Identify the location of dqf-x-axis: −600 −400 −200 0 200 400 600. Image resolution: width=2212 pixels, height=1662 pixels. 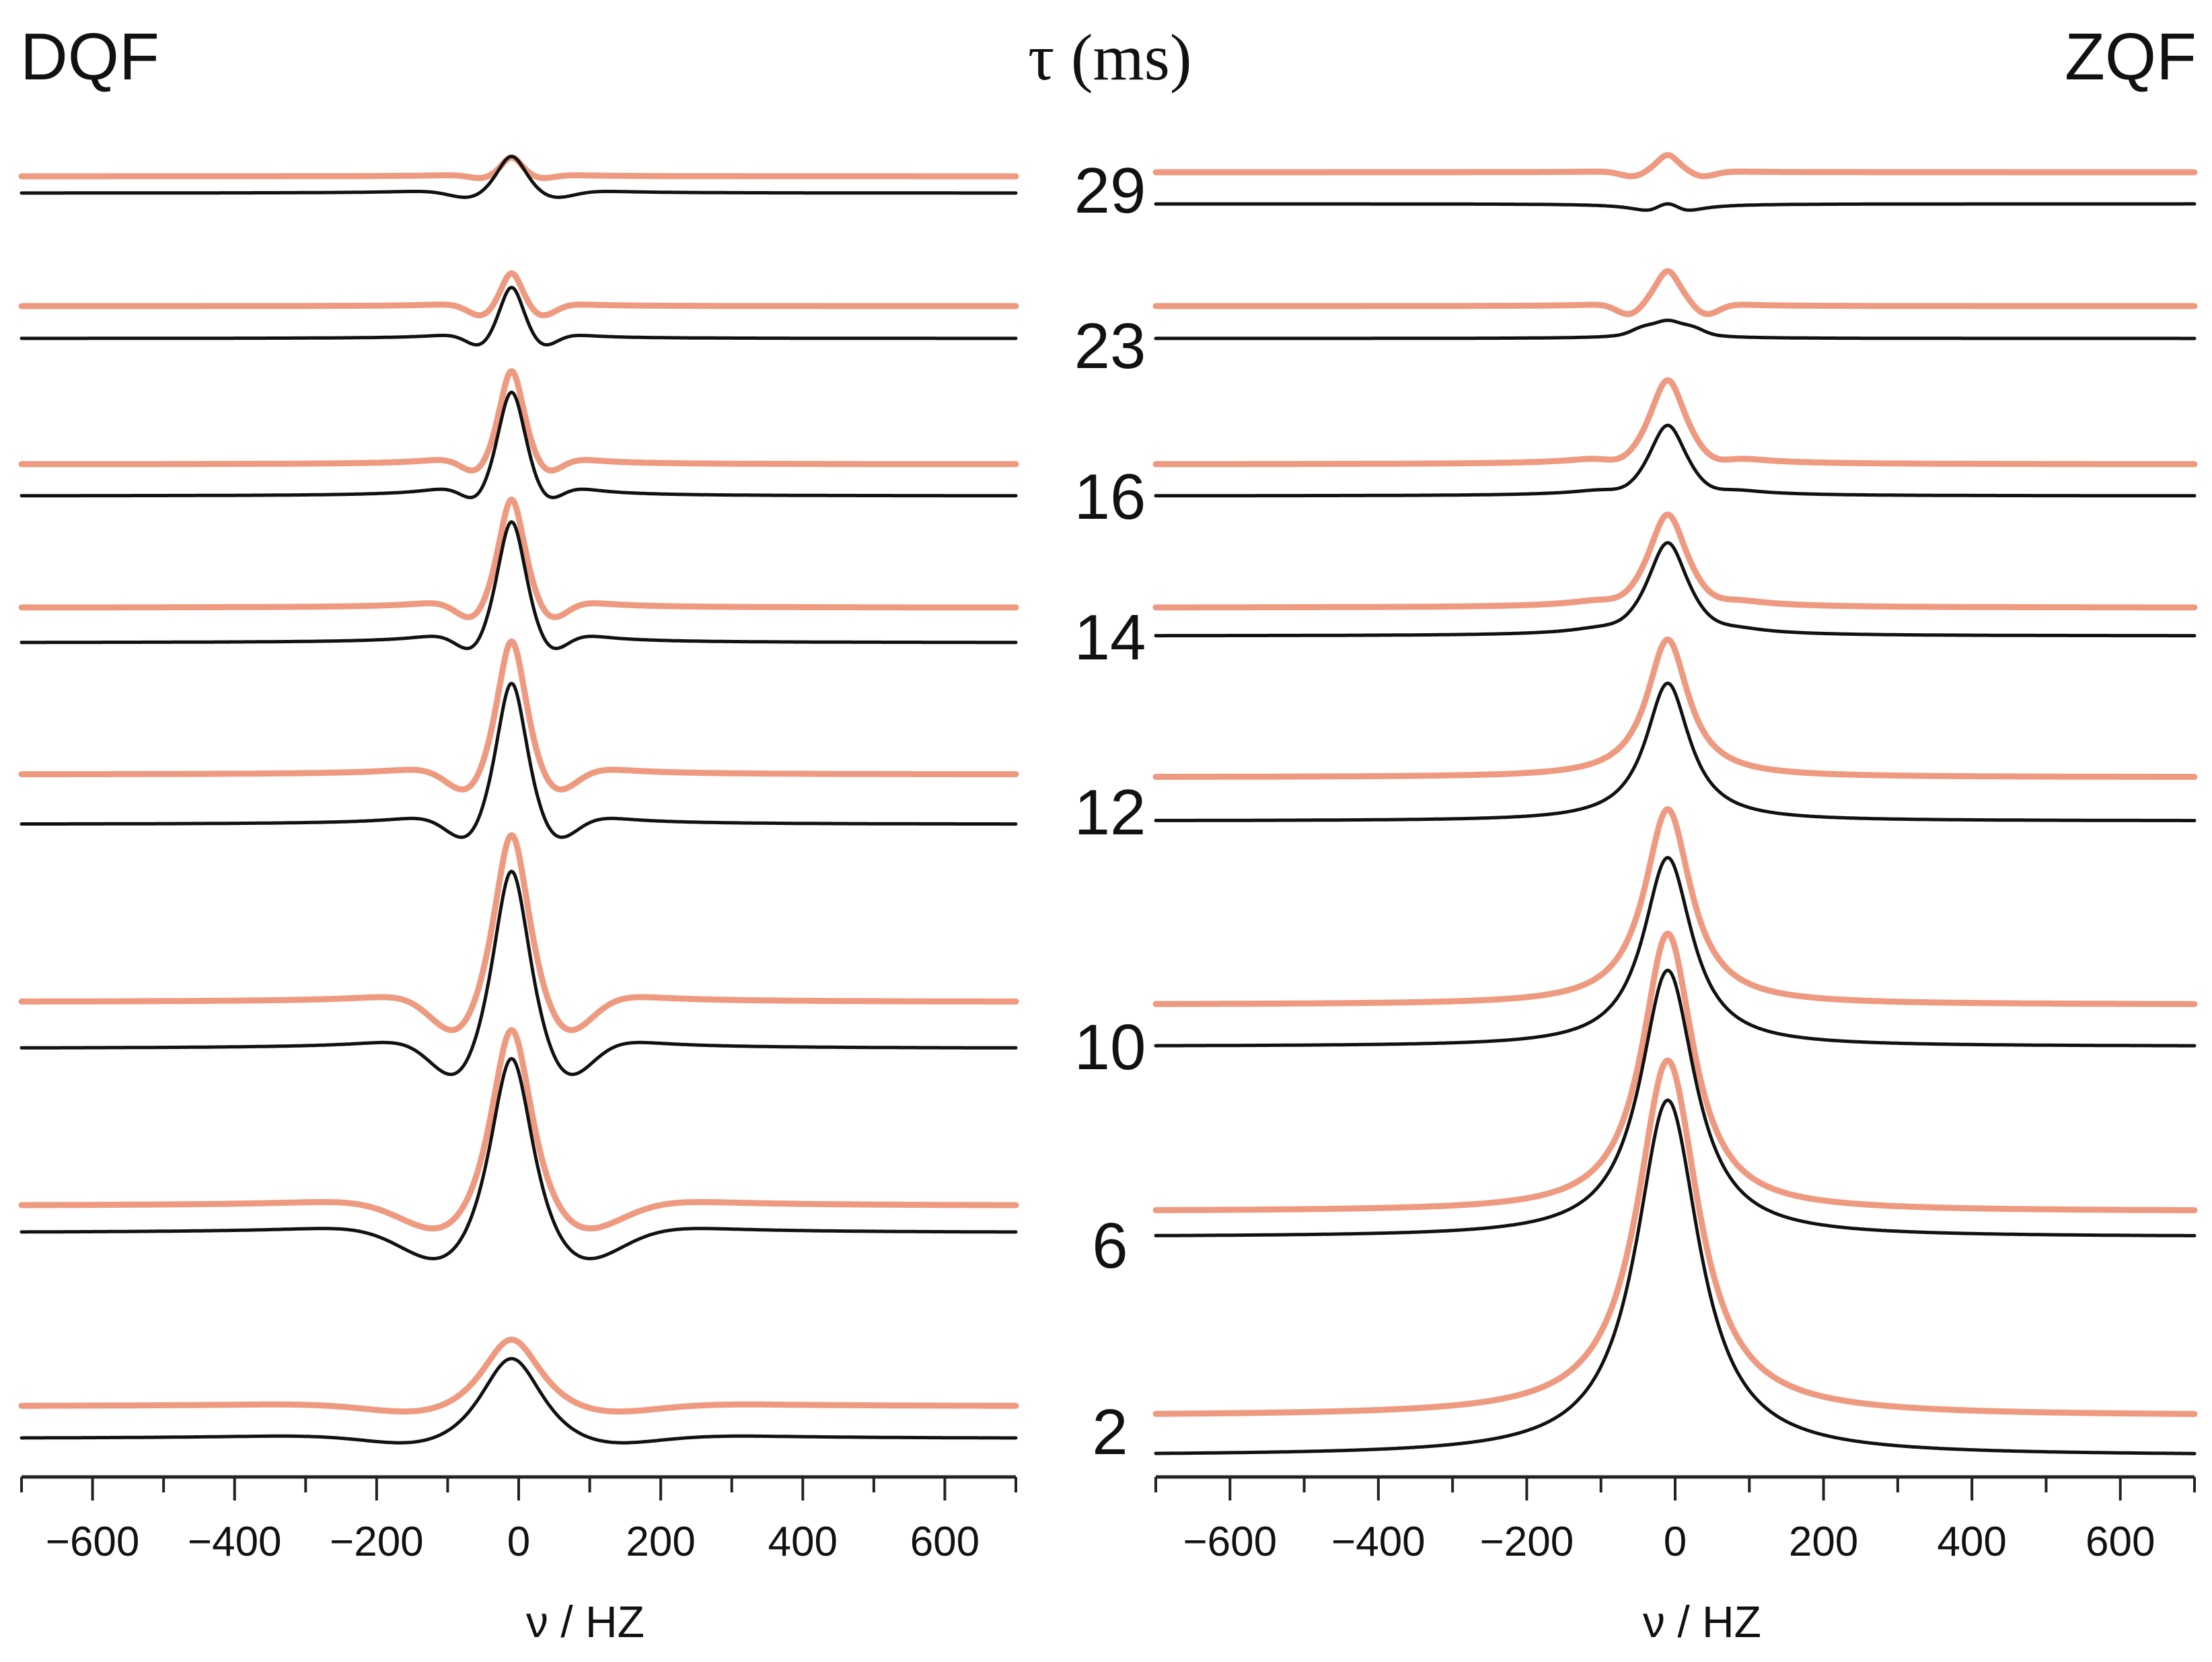
(518, 1520).